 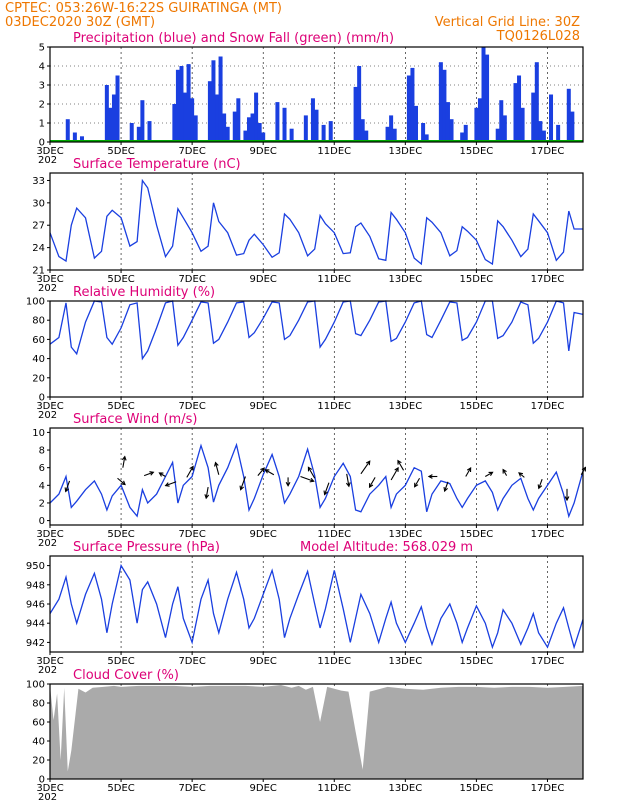 What do you see at coordinates (80, 22) in the screenshot?
I see `run-date: 03DEC2020 30Z (GMT)` at bounding box center [80, 22].